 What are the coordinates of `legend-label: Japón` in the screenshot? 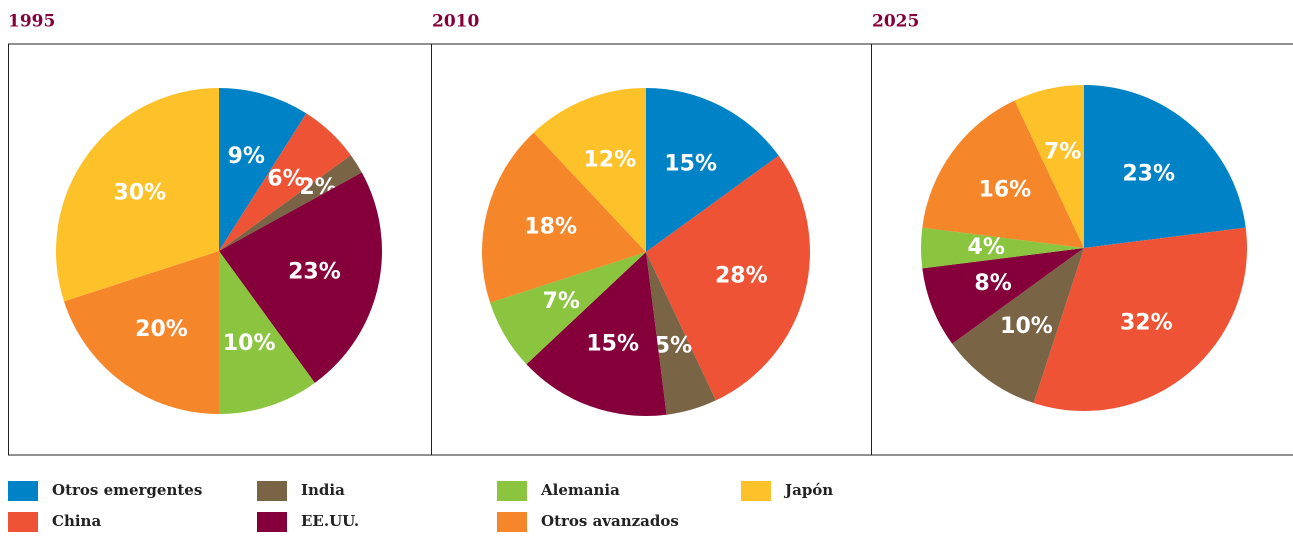 It's located at (808, 490).